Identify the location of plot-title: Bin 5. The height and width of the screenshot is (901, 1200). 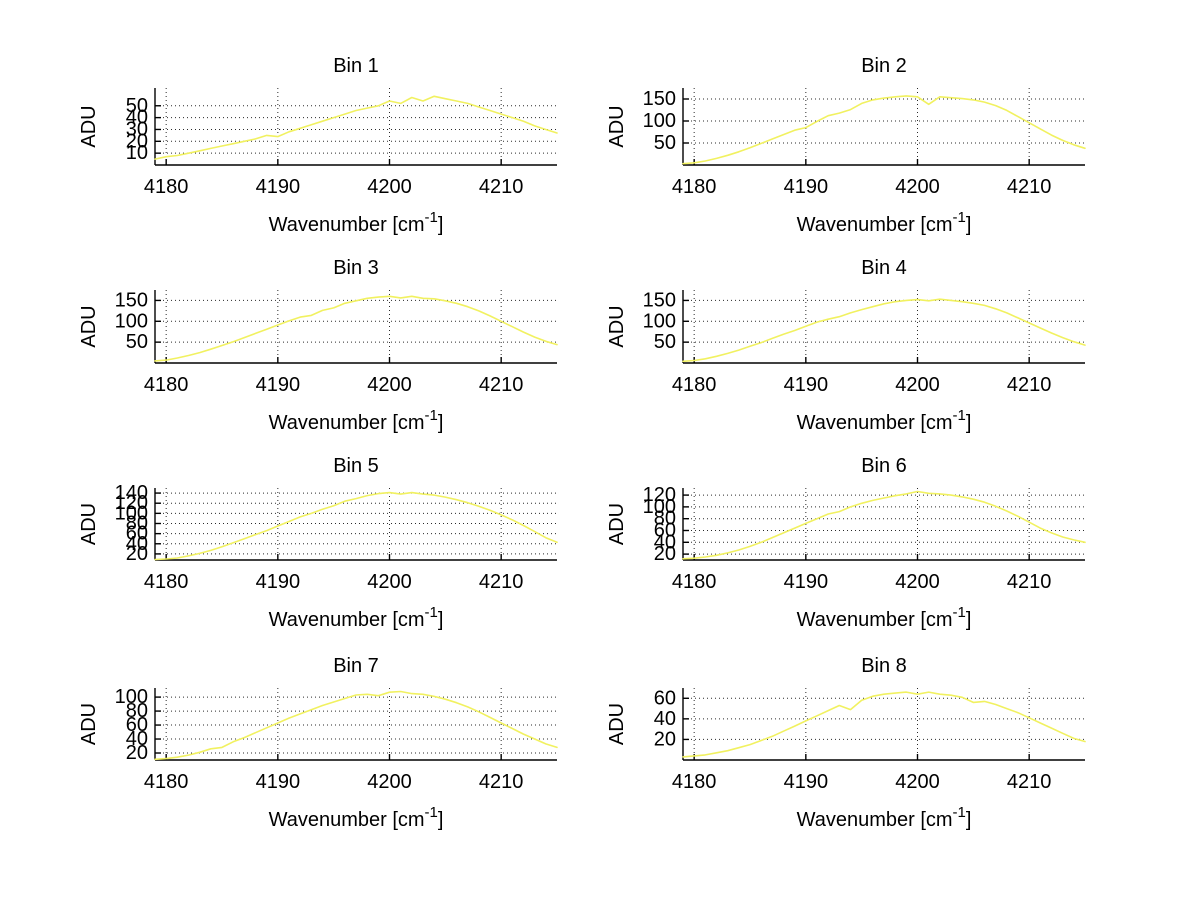
(356, 466).